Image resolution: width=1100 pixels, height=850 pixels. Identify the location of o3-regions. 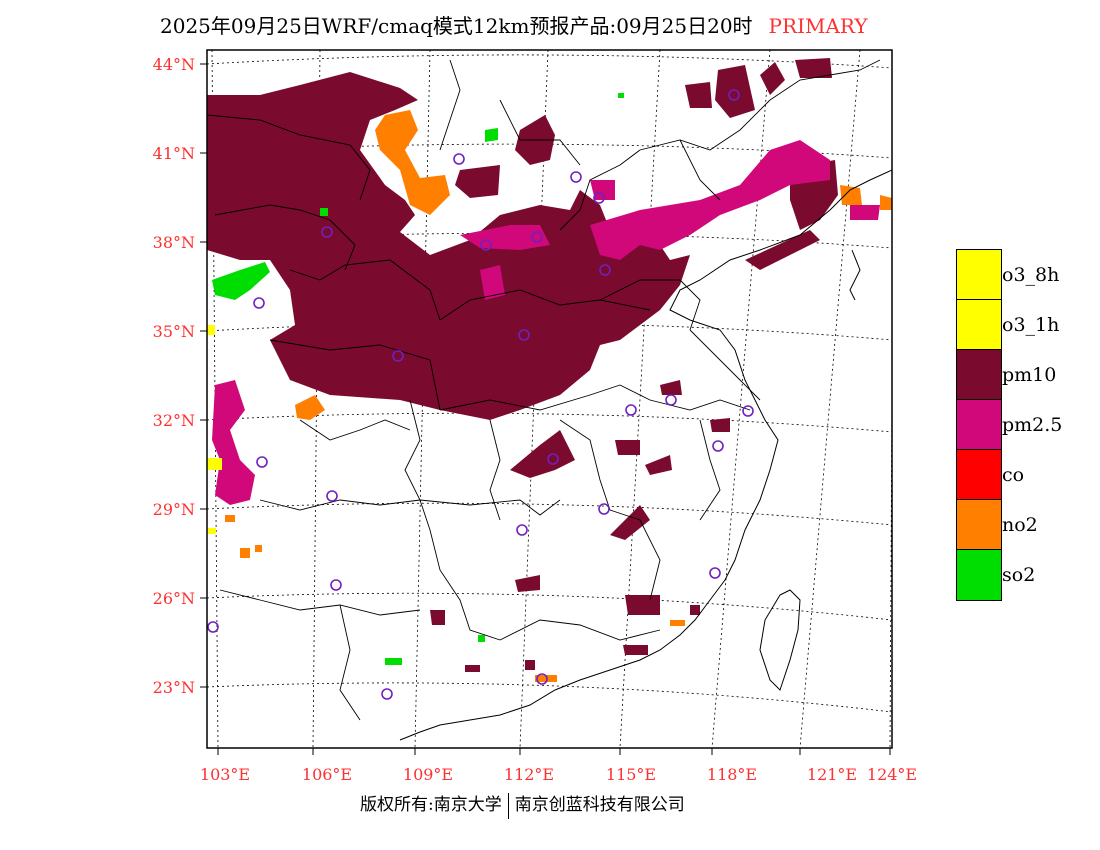
(214, 429).